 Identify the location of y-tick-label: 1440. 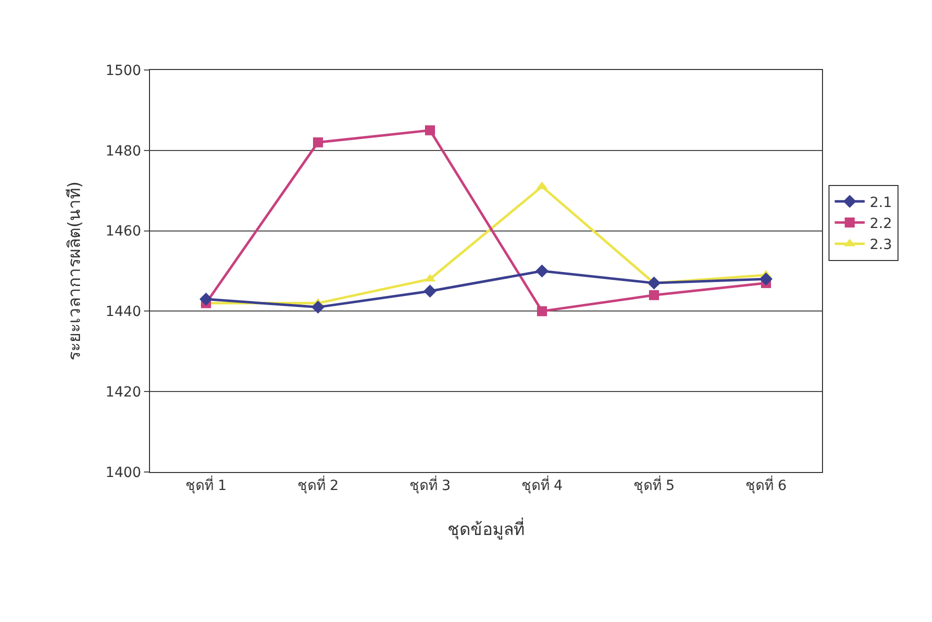
(124, 312).